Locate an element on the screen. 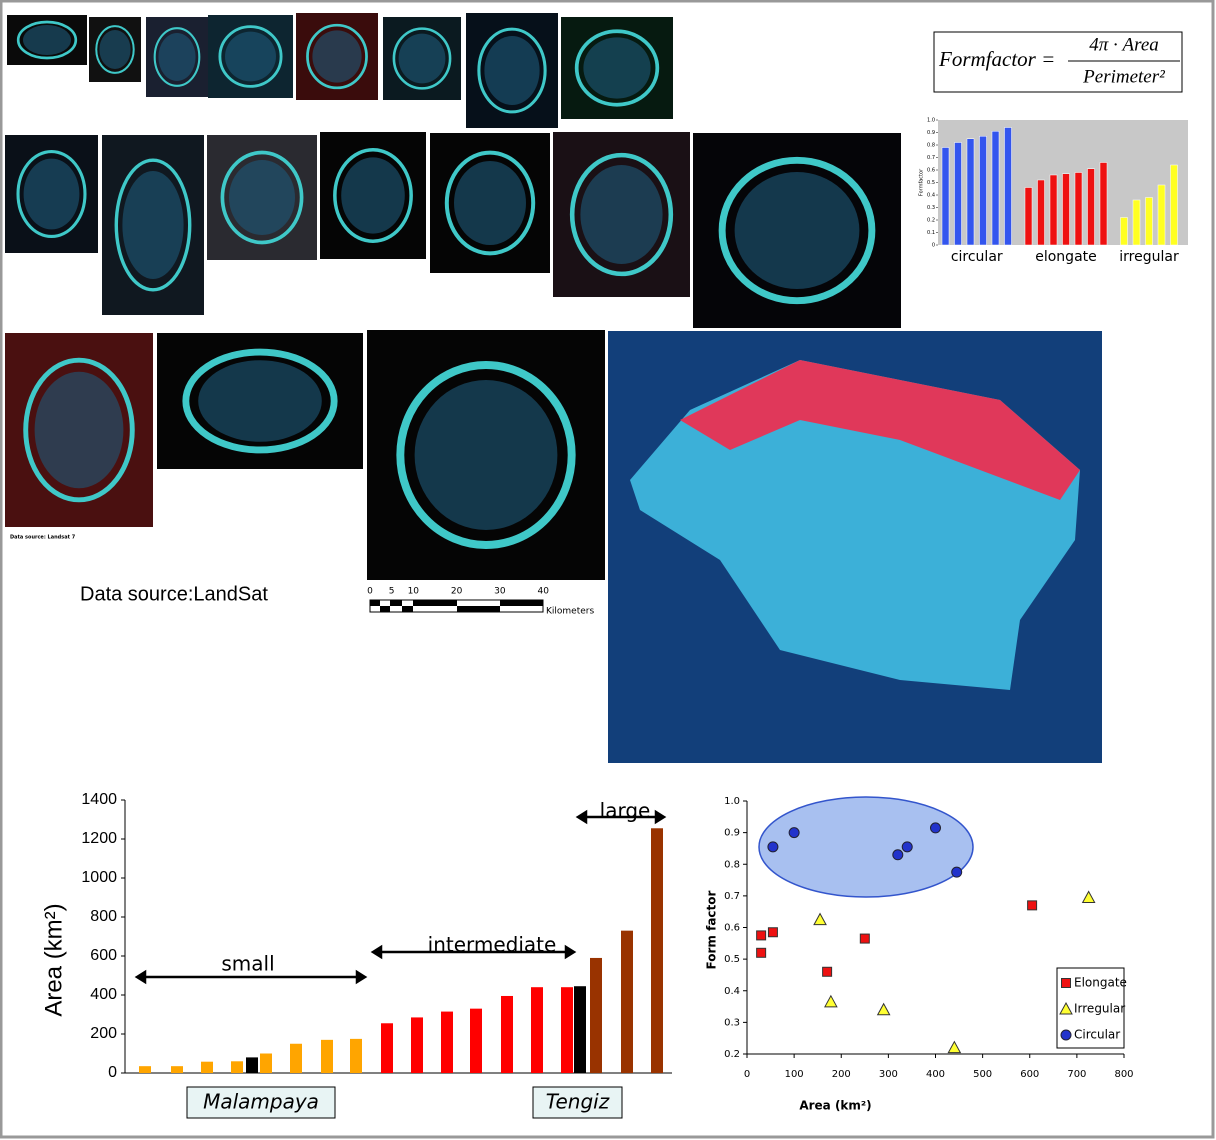 Image resolution: width=1216 pixels, height=1140 pixels. scale-tick-label: 5 is located at coordinates (392, 592).